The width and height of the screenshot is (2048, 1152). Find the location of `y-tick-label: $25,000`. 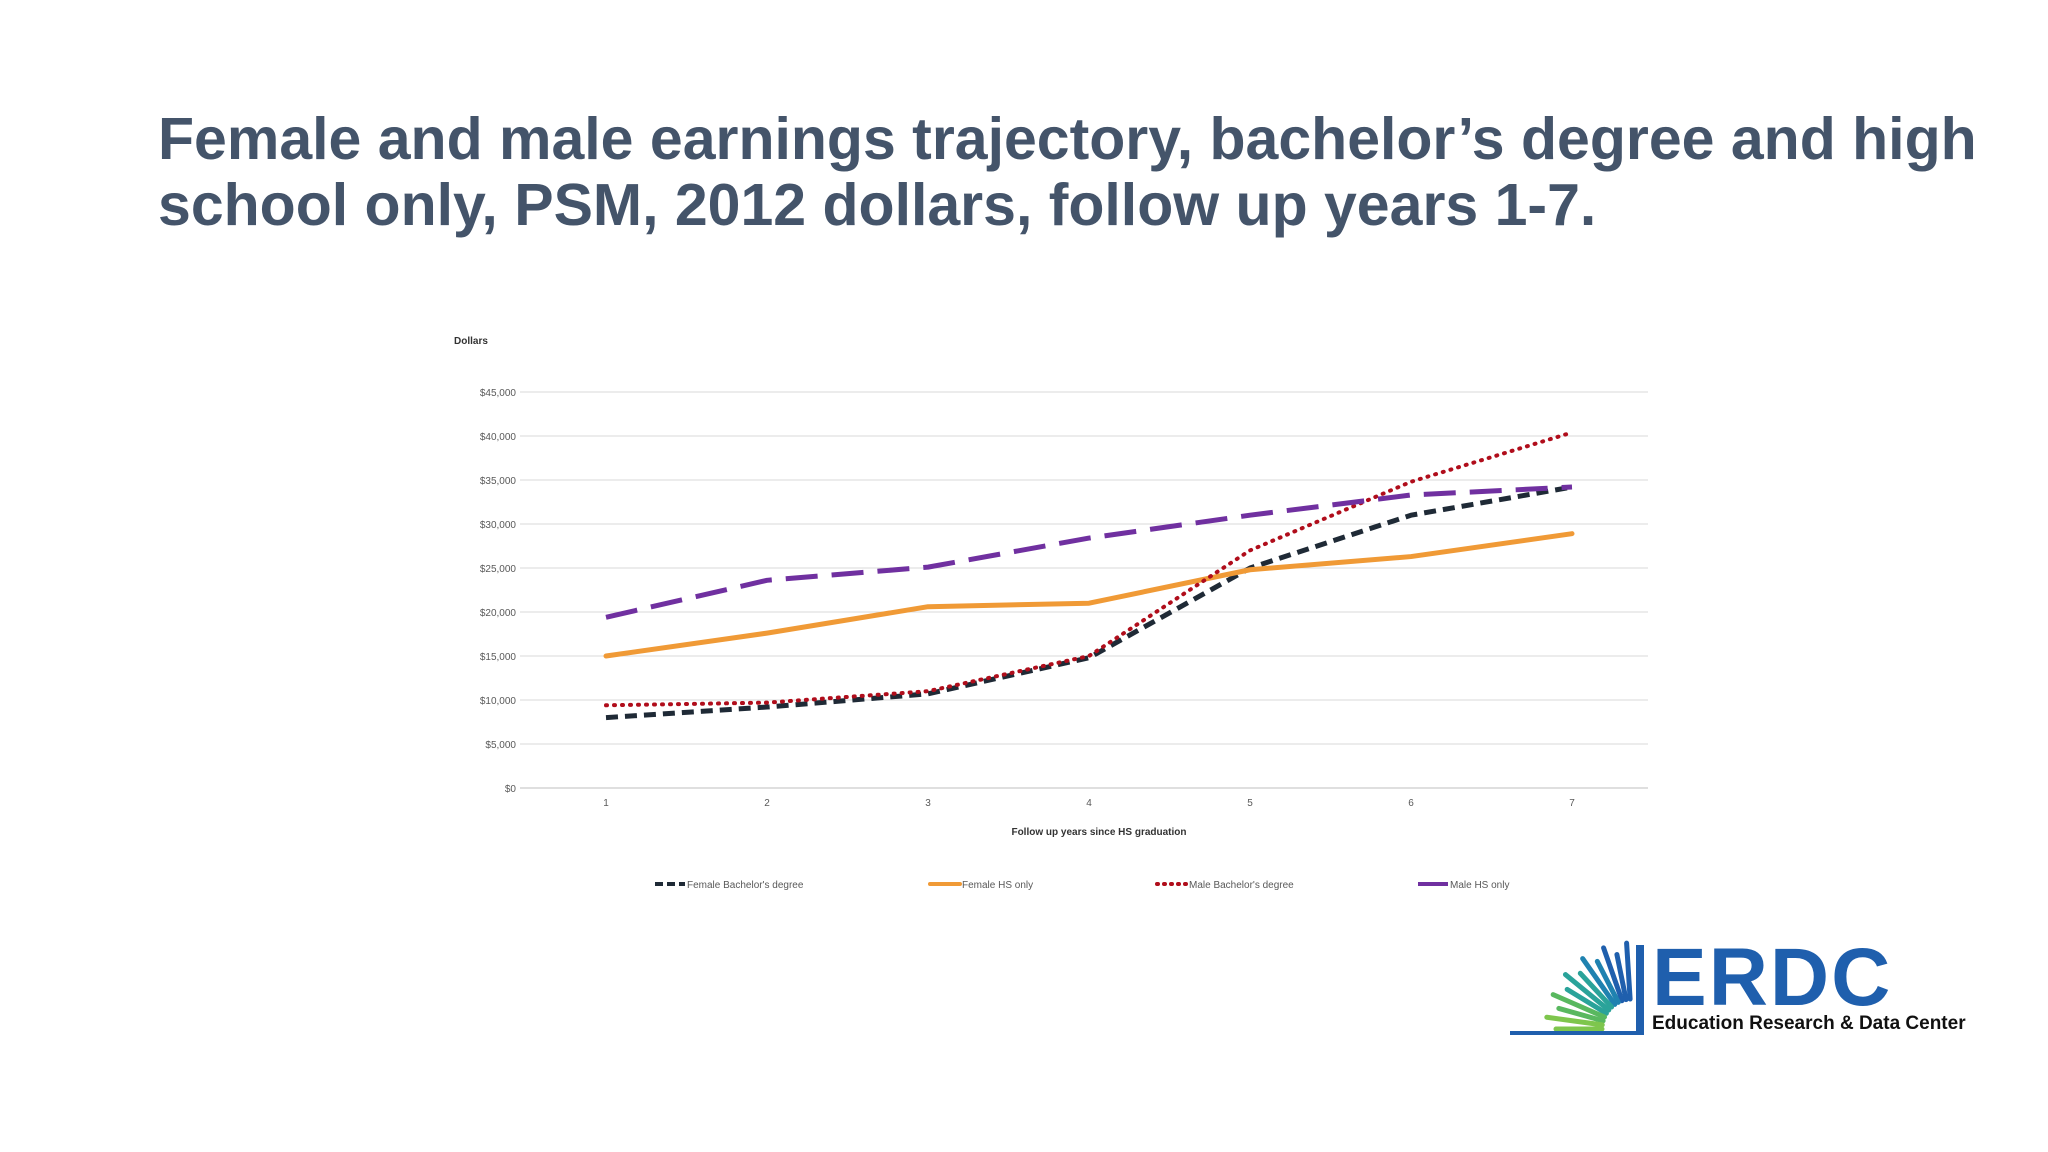

y-tick-label: $25,000 is located at coordinates (498, 569).